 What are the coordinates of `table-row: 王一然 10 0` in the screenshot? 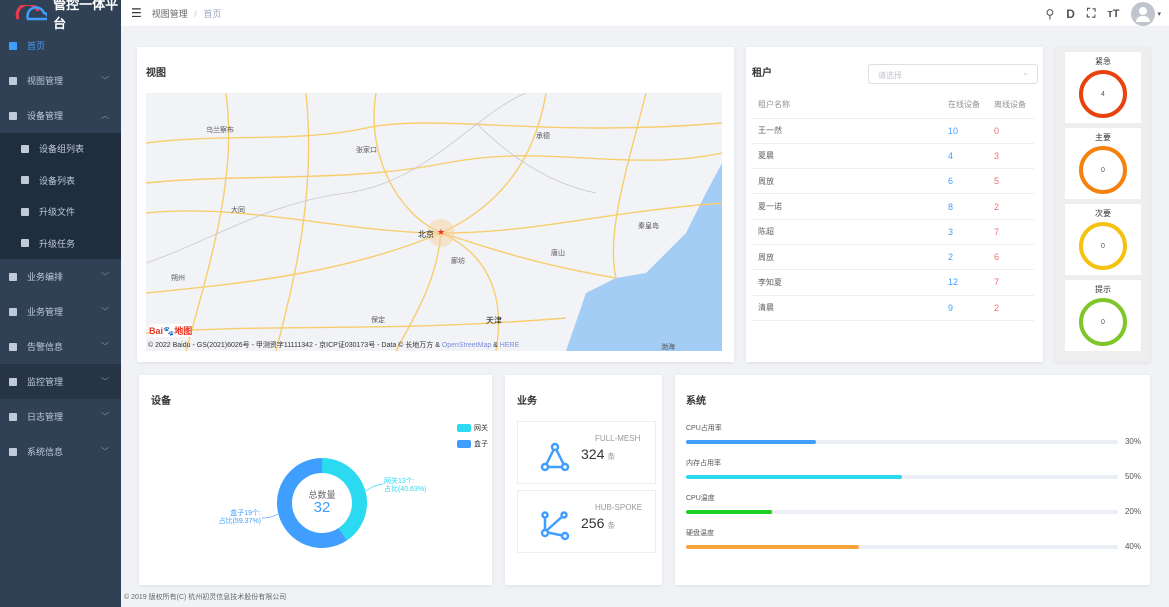 It's located at (893, 131).